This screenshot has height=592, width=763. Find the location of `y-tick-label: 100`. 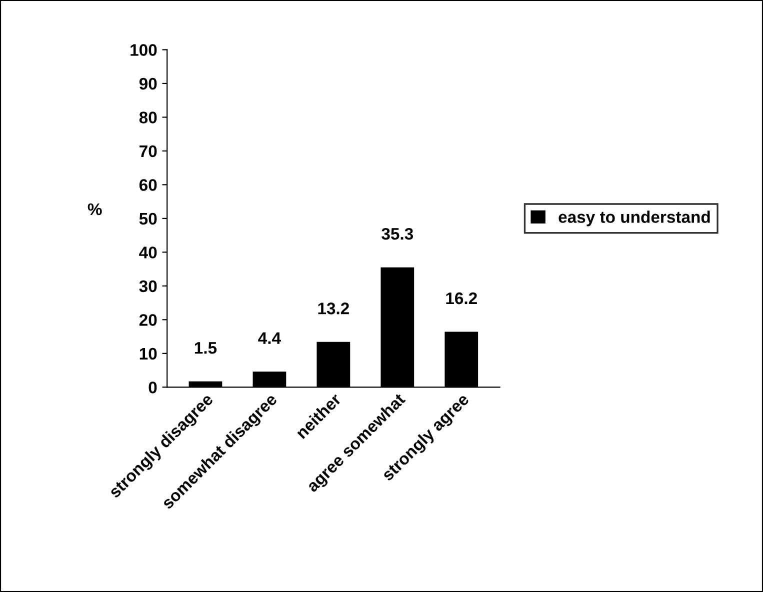

y-tick-label: 100 is located at coordinates (143, 50).